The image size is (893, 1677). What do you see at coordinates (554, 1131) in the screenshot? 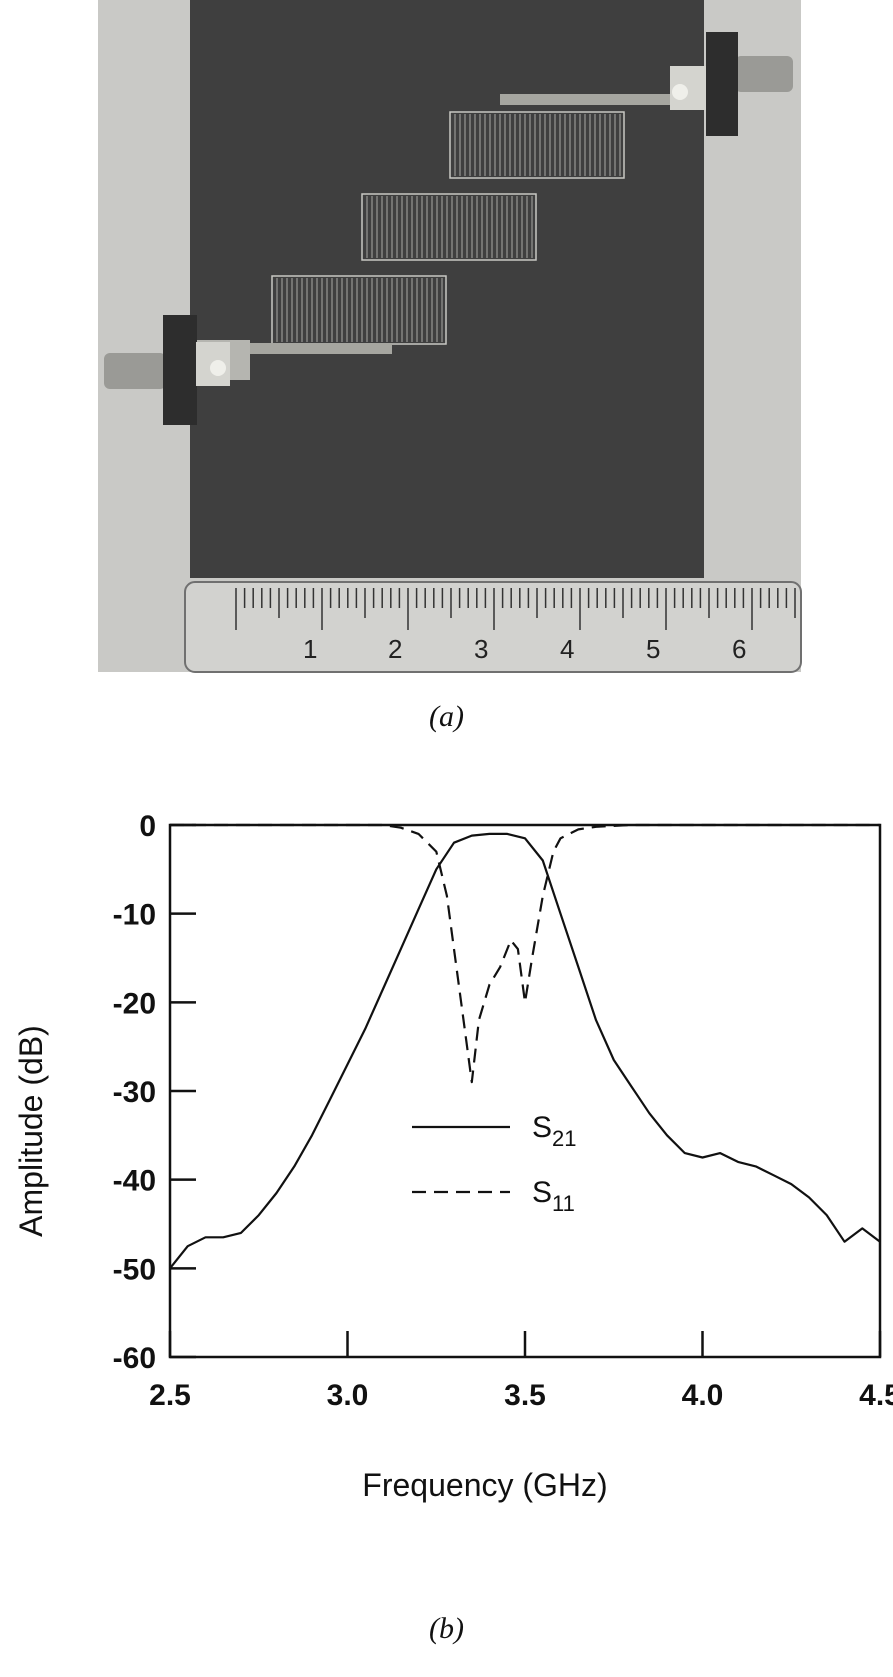
I see `legend-label-s21: S21` at bounding box center [554, 1131].